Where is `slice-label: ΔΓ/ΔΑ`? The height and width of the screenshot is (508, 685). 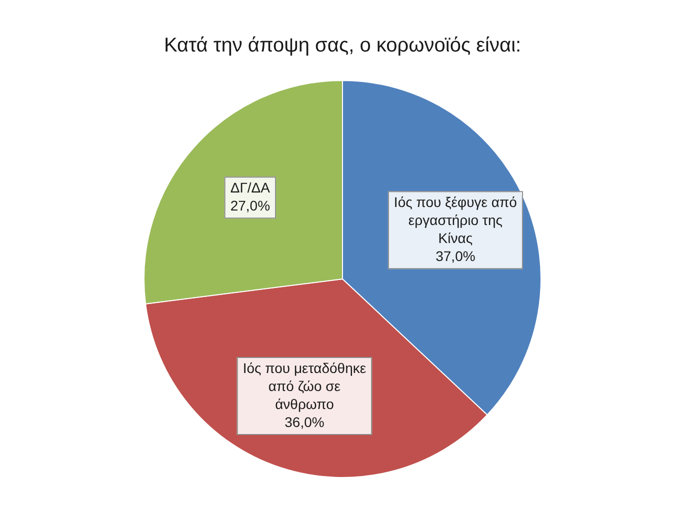
slice-label: ΔΓ/ΔΑ is located at coordinates (250, 187).